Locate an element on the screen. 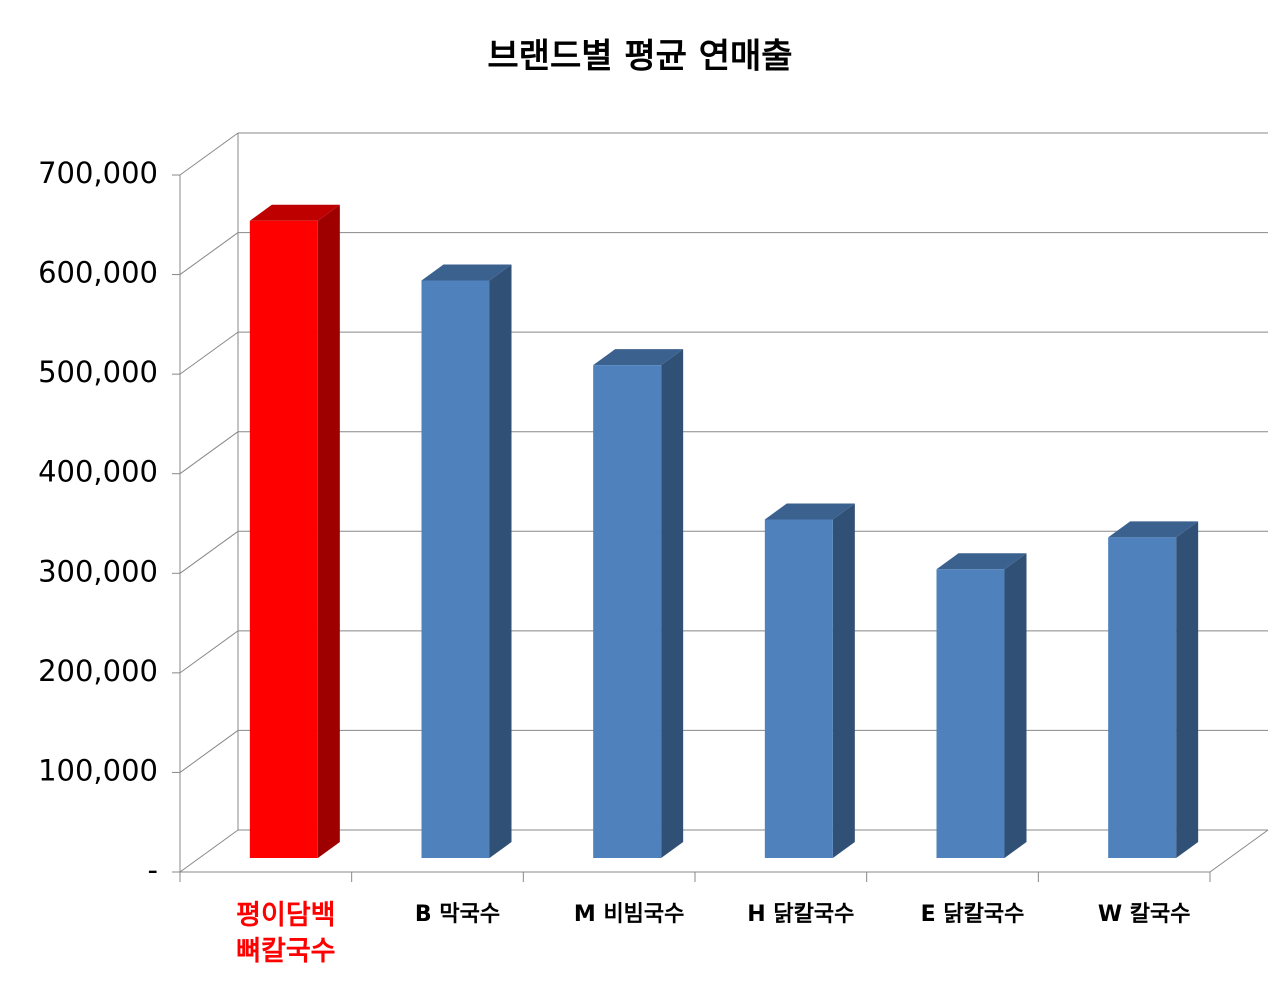  y-tick-label: 100,000 is located at coordinates (98, 770).